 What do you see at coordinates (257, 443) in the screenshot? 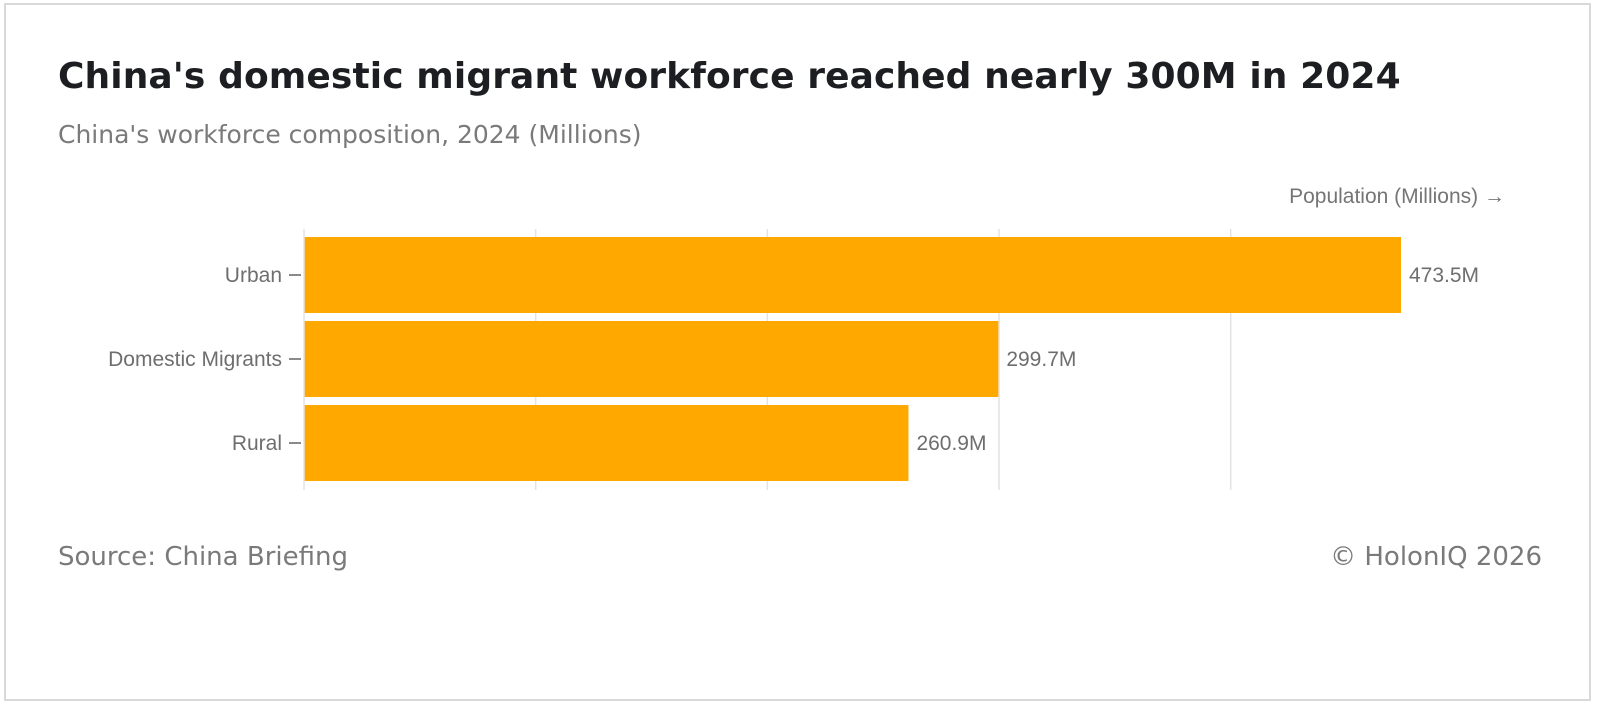
I see `category-label: Rural` at bounding box center [257, 443].